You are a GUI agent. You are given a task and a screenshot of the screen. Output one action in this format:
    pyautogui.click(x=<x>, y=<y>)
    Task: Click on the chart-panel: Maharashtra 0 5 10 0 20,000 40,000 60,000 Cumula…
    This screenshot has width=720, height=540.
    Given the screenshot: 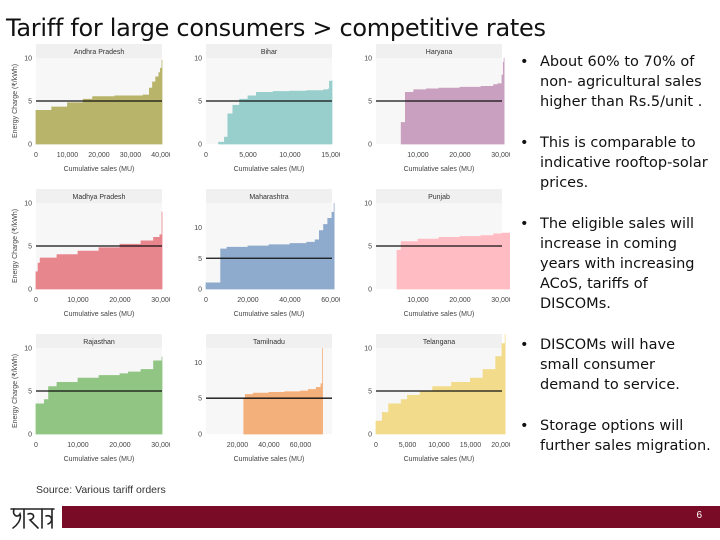 What is the action you would take?
    pyautogui.click(x=267, y=253)
    